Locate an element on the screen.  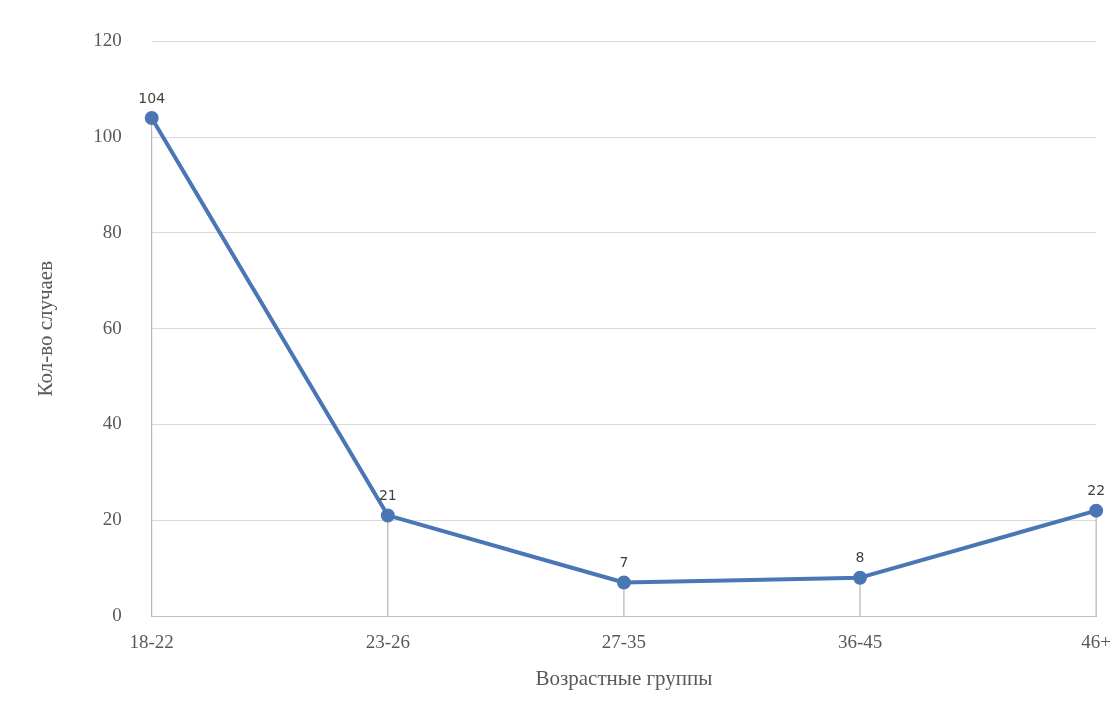
x-tick-label: 23-26 is located at coordinates (387, 642).